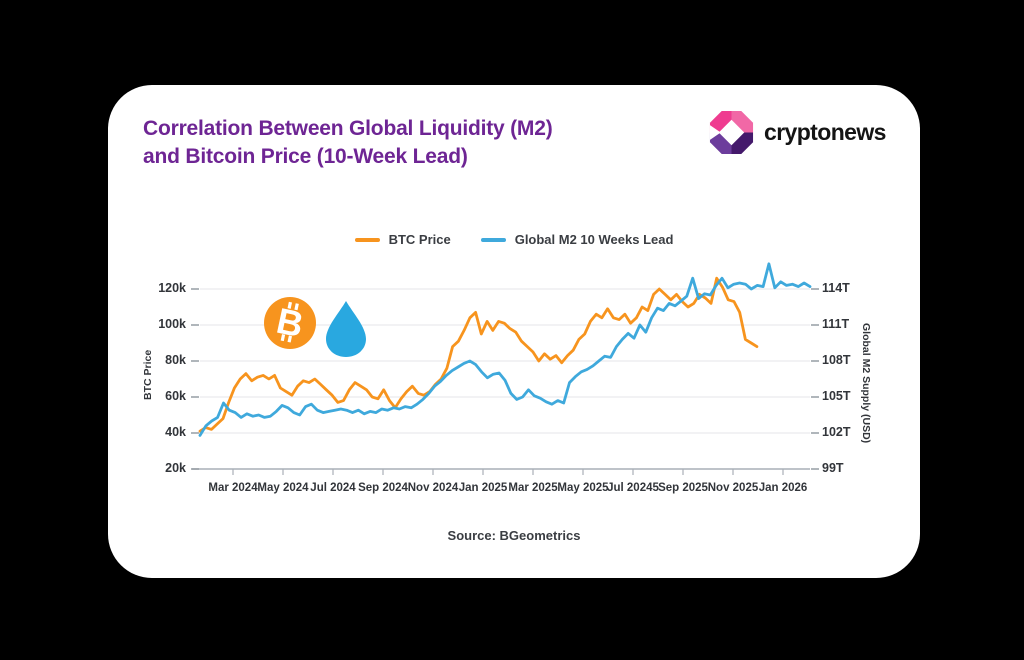 The width and height of the screenshot is (1024, 660). I want to click on x-axis-tick-label: May 2025, so click(583, 488).